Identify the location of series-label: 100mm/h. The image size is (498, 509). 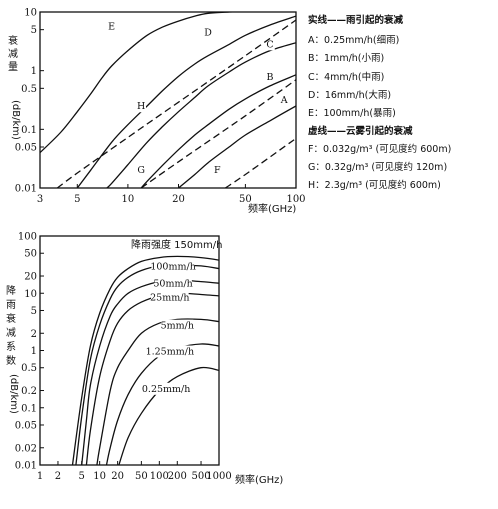
(172, 266).